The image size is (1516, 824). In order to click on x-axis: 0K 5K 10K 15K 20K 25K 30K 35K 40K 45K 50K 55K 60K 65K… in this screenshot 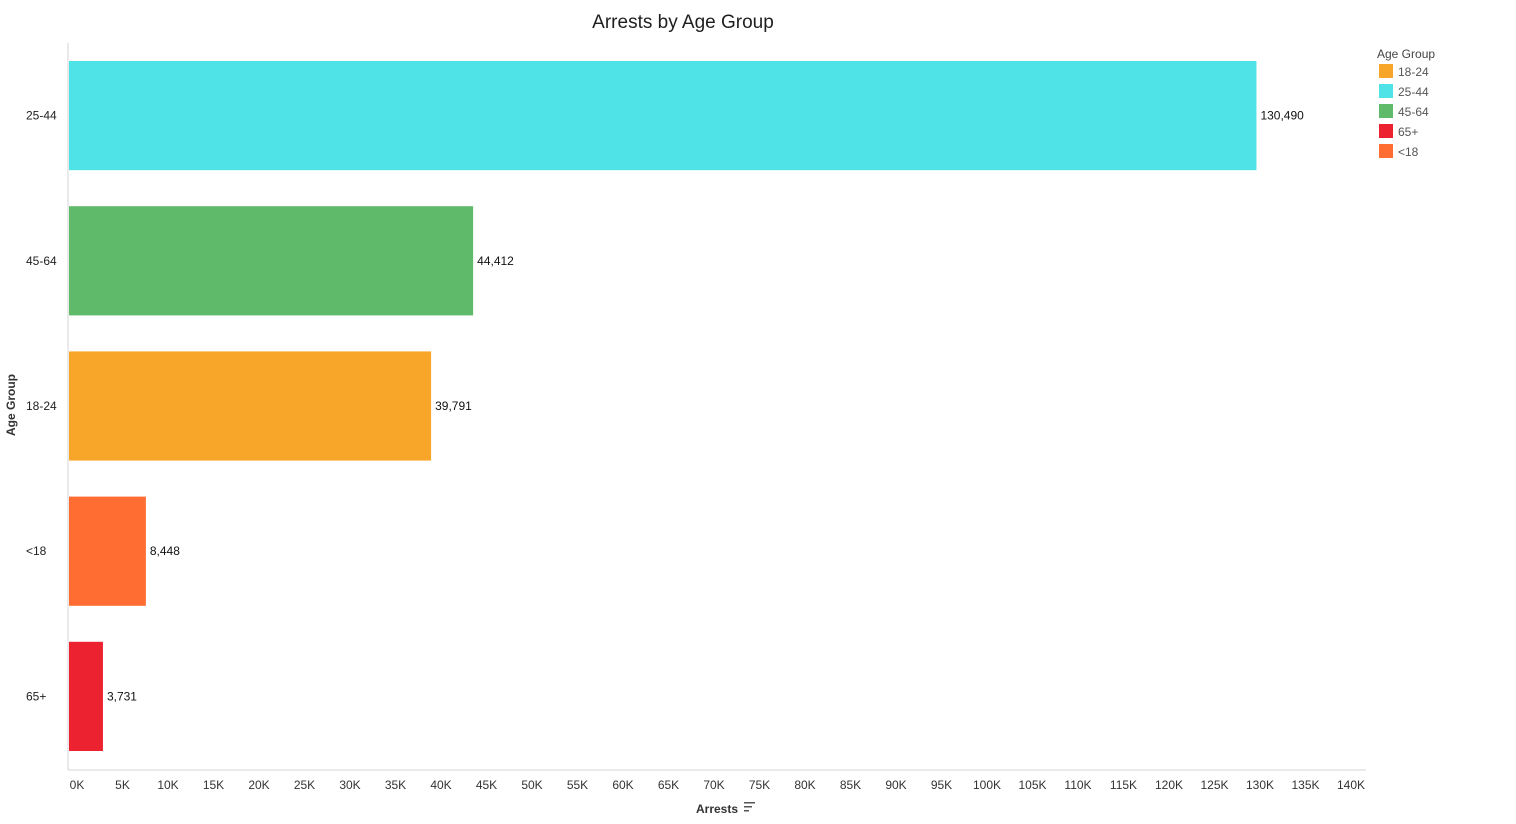, I will do `click(717, 780)`.